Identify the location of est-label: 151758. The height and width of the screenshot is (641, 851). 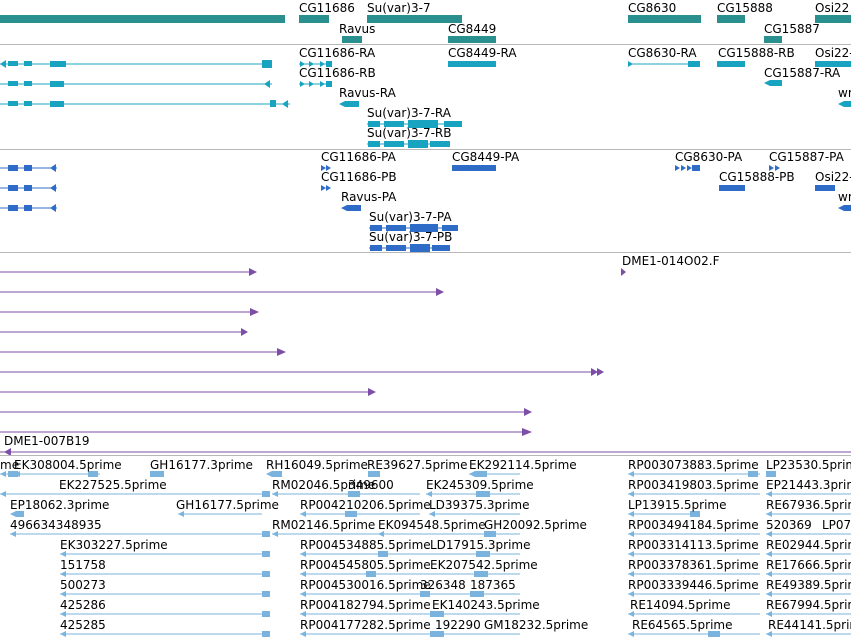
(83, 565).